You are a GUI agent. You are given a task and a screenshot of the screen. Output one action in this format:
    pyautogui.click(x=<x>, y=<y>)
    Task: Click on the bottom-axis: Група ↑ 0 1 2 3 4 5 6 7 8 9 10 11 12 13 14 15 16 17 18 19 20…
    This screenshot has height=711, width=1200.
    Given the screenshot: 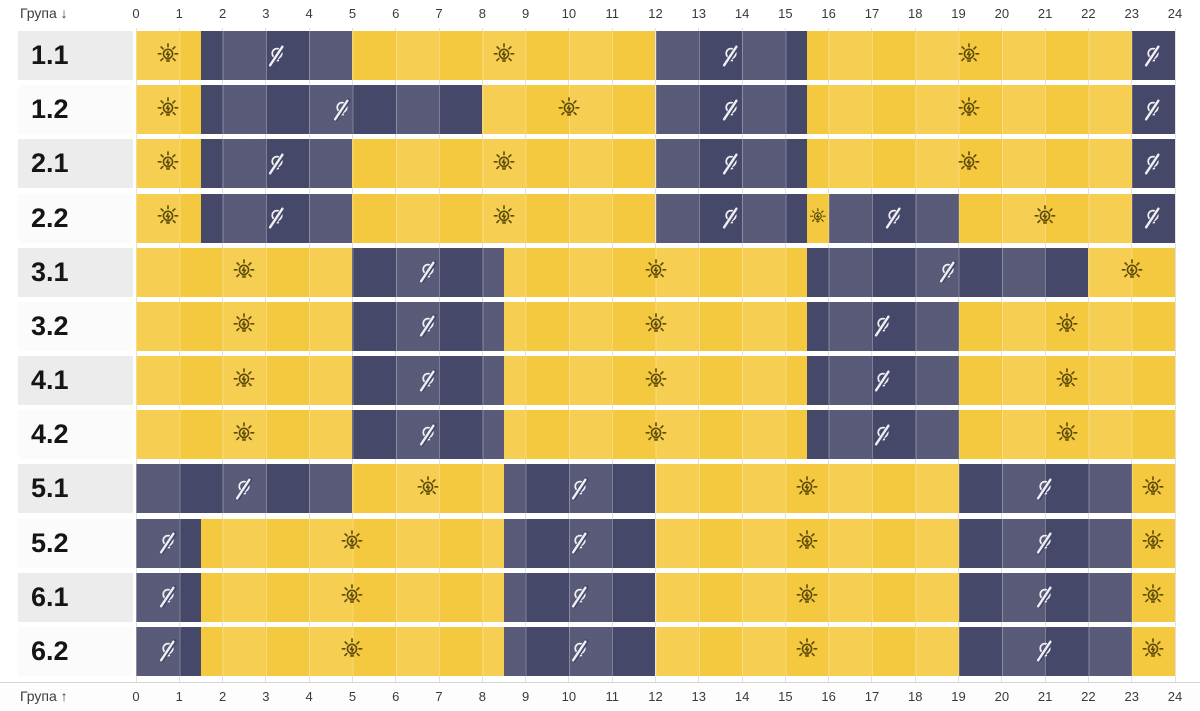 What is the action you would take?
    pyautogui.click(x=600, y=696)
    